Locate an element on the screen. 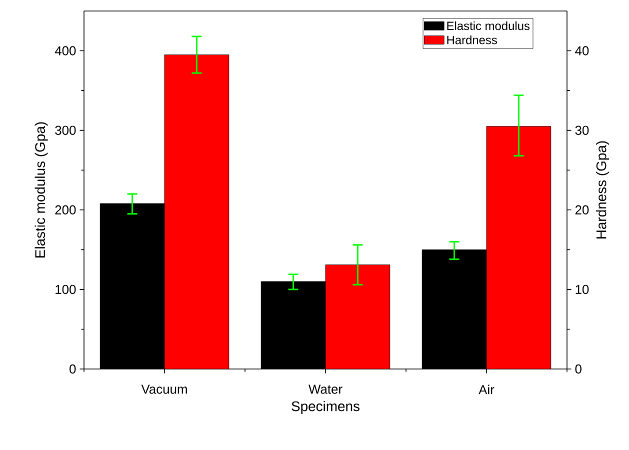  y-tick-label: 400 is located at coordinates (65, 51).